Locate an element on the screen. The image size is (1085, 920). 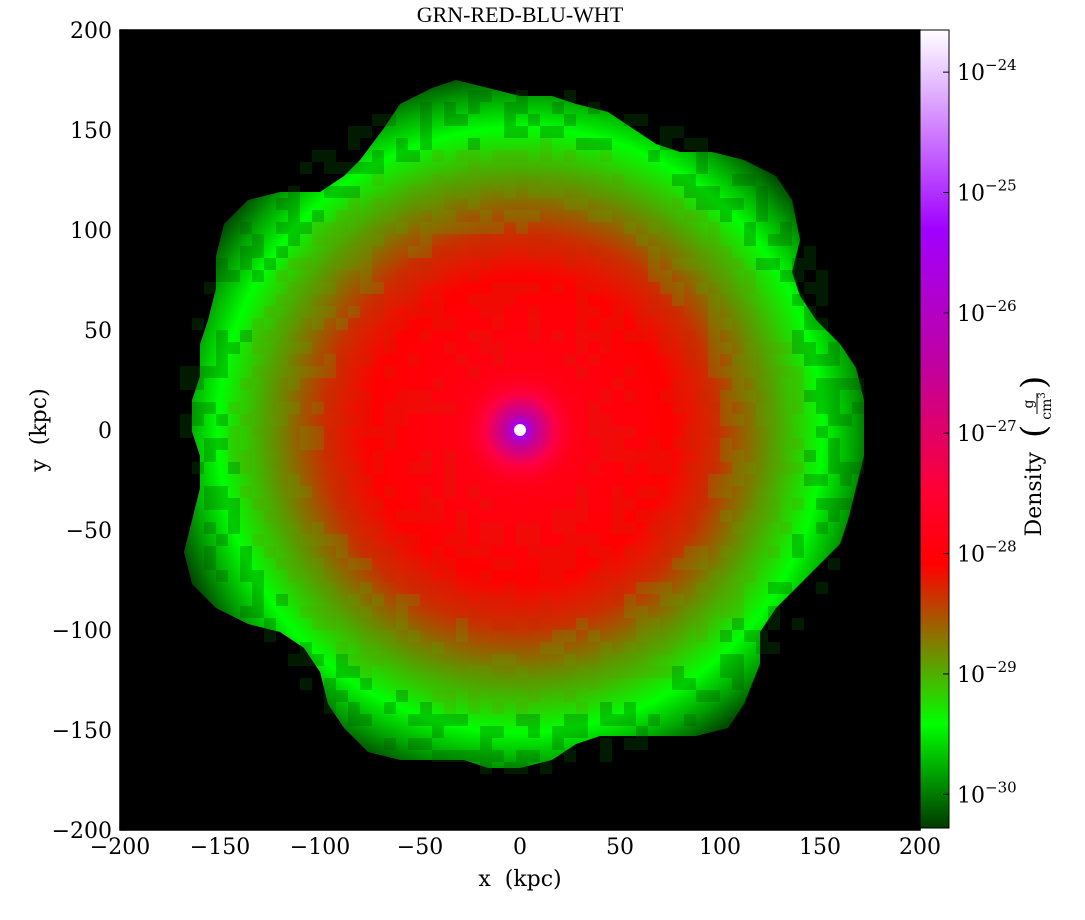
x-tick-label: −150 is located at coordinates (220, 847).